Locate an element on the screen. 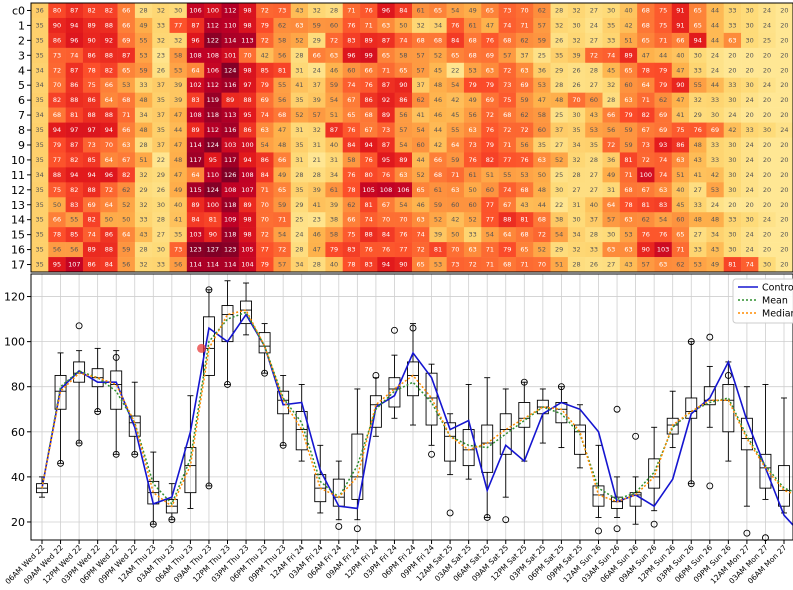 The width and height of the screenshot is (793, 590). heatmap-cell-label: 29 is located at coordinates (161, 175).